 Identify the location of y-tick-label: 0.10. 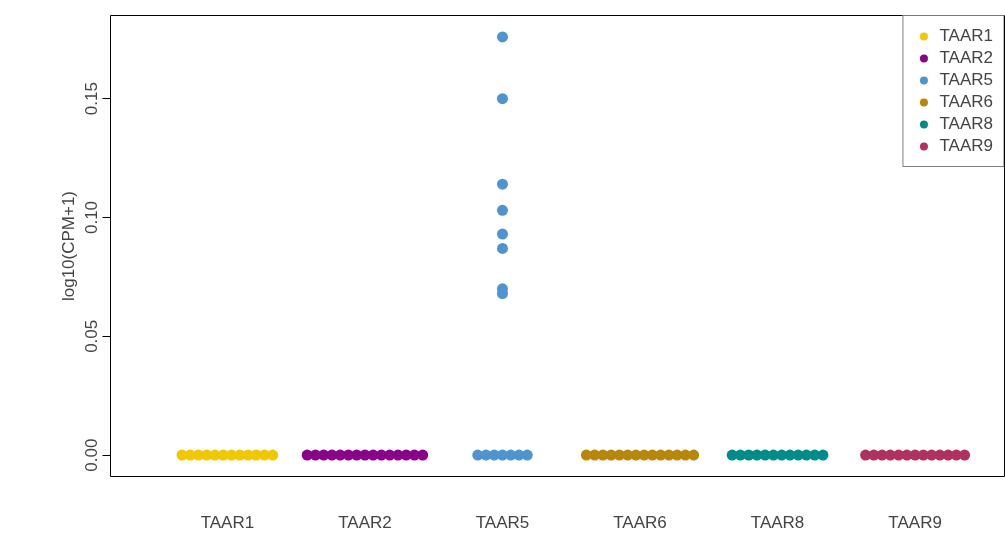
(92, 217).